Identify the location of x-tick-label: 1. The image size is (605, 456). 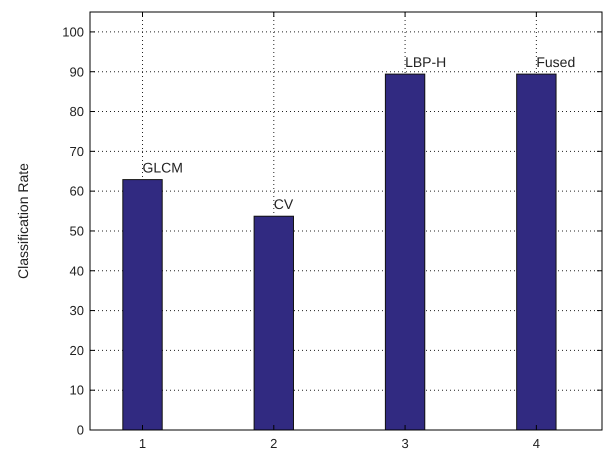
(142, 443).